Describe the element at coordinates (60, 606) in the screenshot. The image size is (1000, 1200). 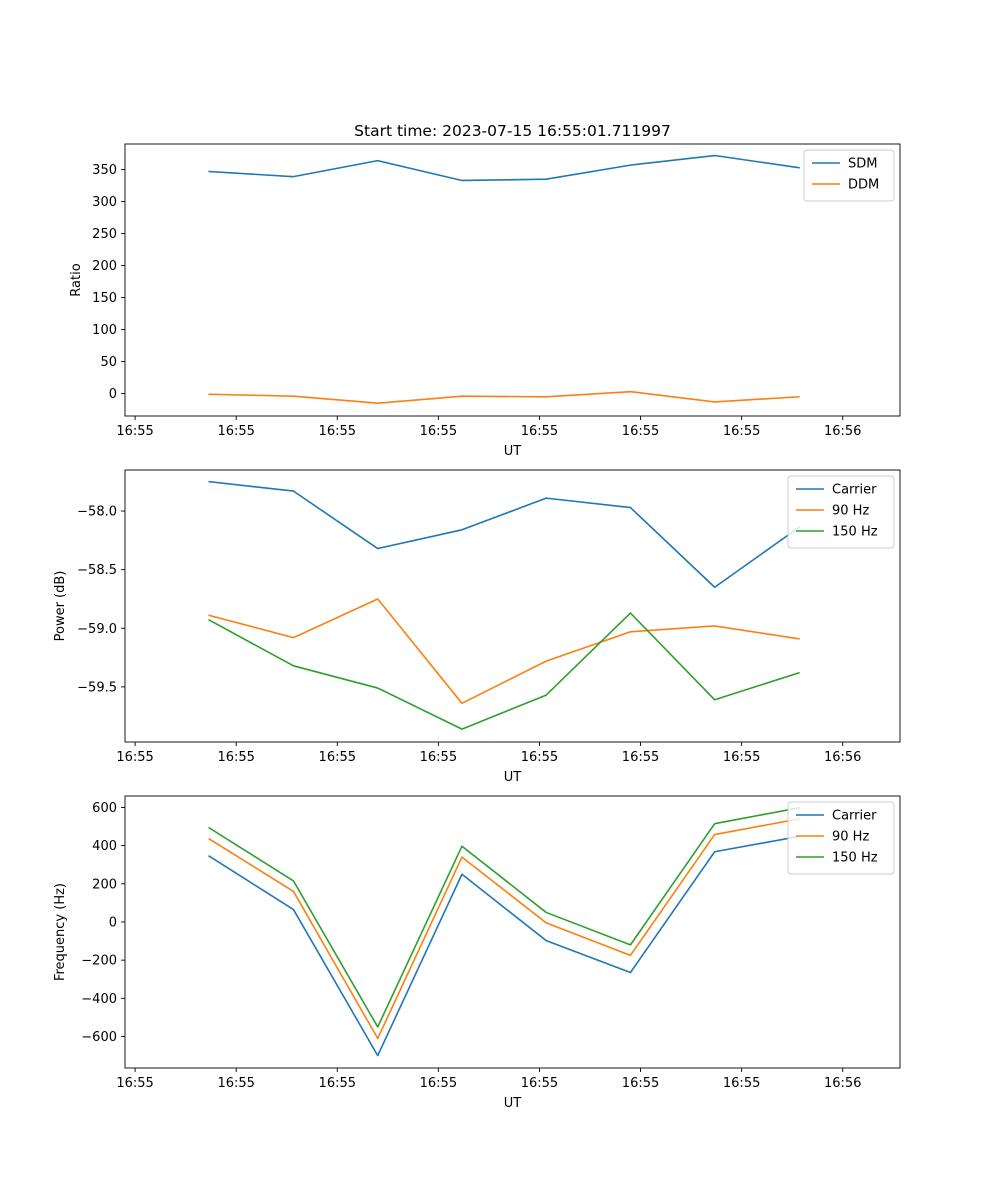
I see `y-axis-label: Power (dB)` at that location.